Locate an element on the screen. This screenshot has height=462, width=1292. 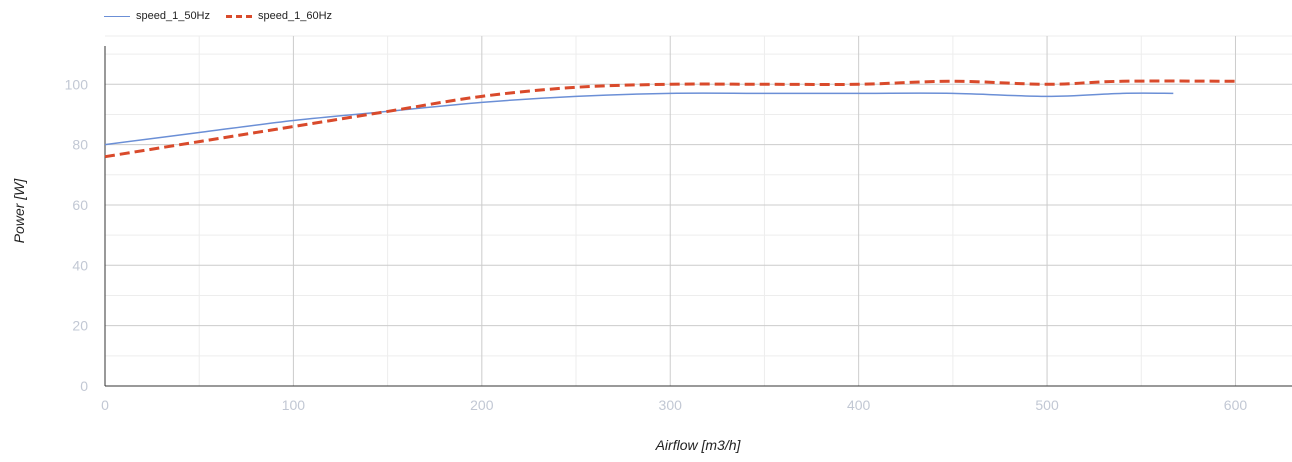
legend-item-speed-1-50hz: speed_1_50Hz is located at coordinates (157, 16).